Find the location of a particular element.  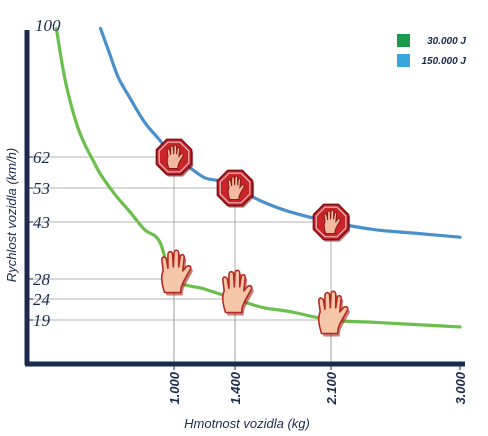

y-tick-label: 100 is located at coordinates (48, 25).